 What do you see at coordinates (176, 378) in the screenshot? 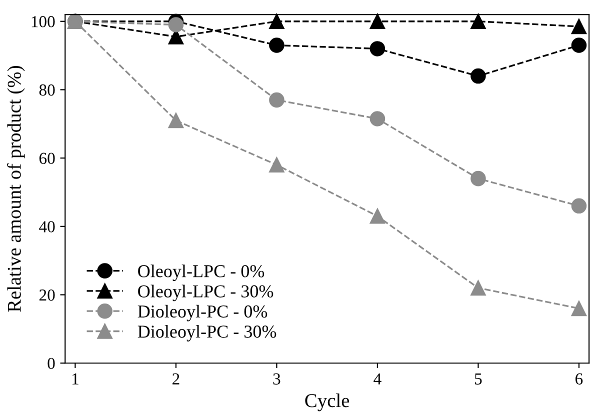
I see `x-tick-label: 2` at bounding box center [176, 378].